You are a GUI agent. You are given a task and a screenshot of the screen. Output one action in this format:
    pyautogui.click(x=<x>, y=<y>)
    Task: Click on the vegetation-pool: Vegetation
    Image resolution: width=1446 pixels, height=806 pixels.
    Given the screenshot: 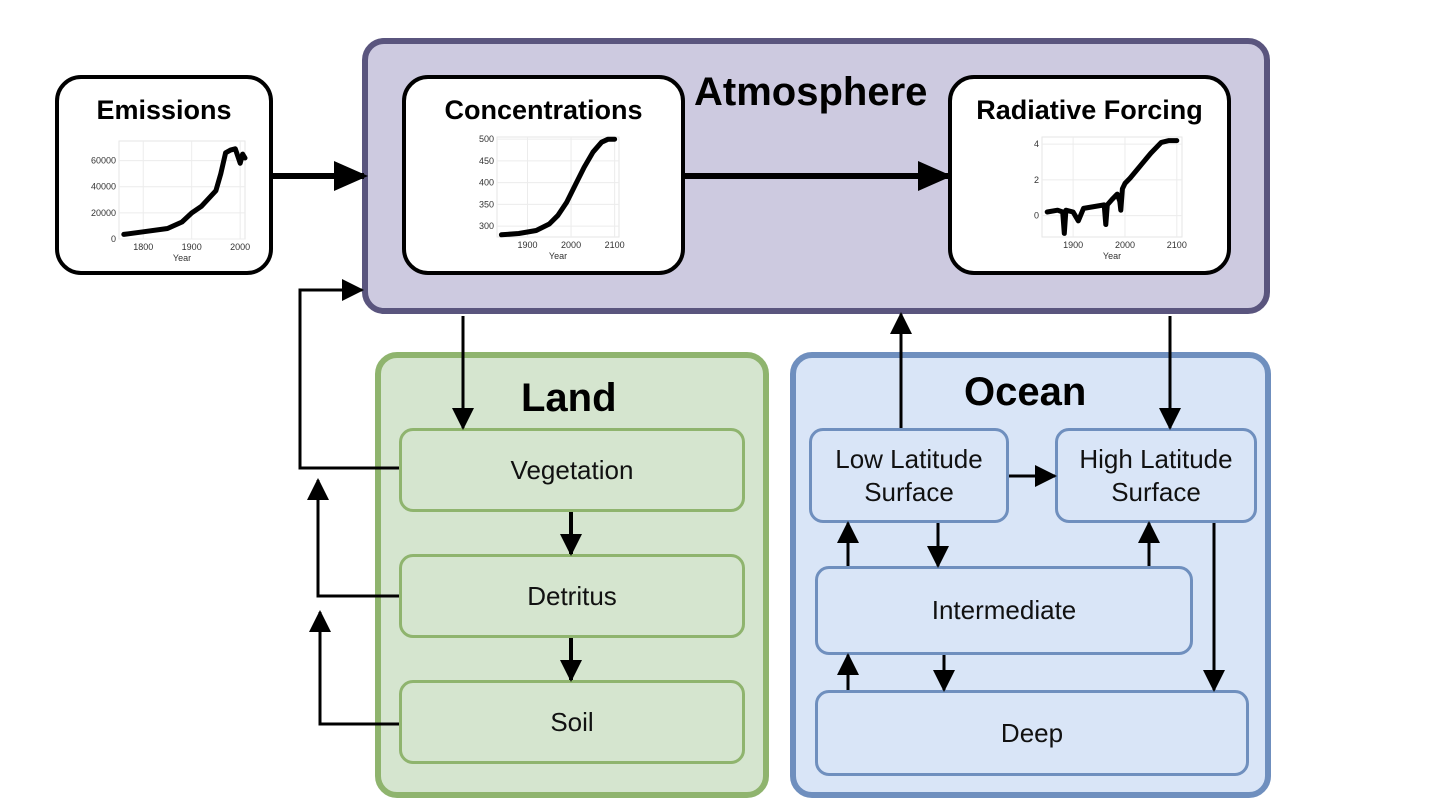 What is the action you would take?
    pyautogui.click(x=572, y=470)
    